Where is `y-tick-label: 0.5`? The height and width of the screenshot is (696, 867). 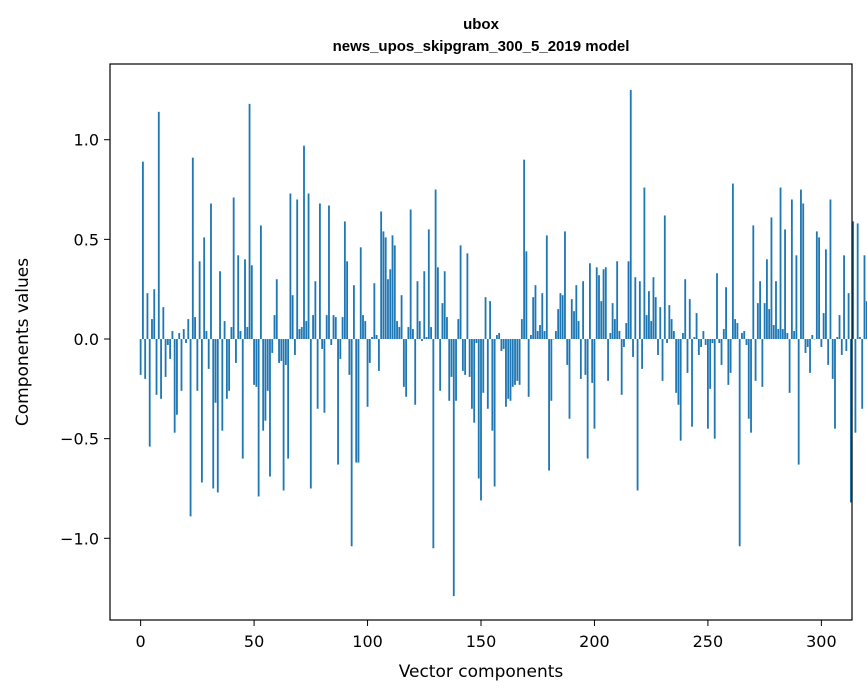 y-tick-label: 0.5 is located at coordinates (86, 239).